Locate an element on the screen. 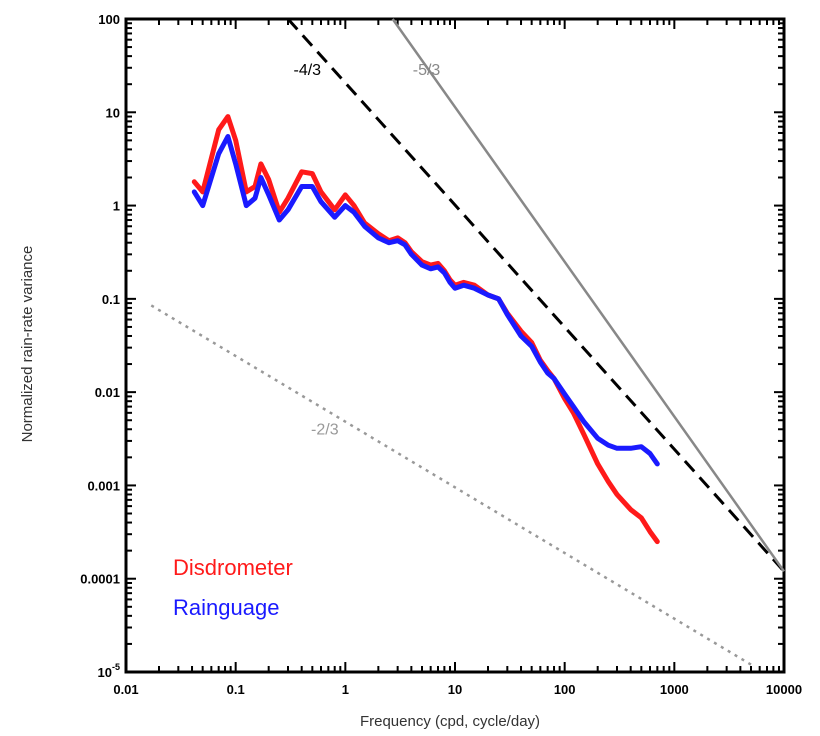 The width and height of the screenshot is (820, 736). legend-entry: Rainguage is located at coordinates (226, 607).